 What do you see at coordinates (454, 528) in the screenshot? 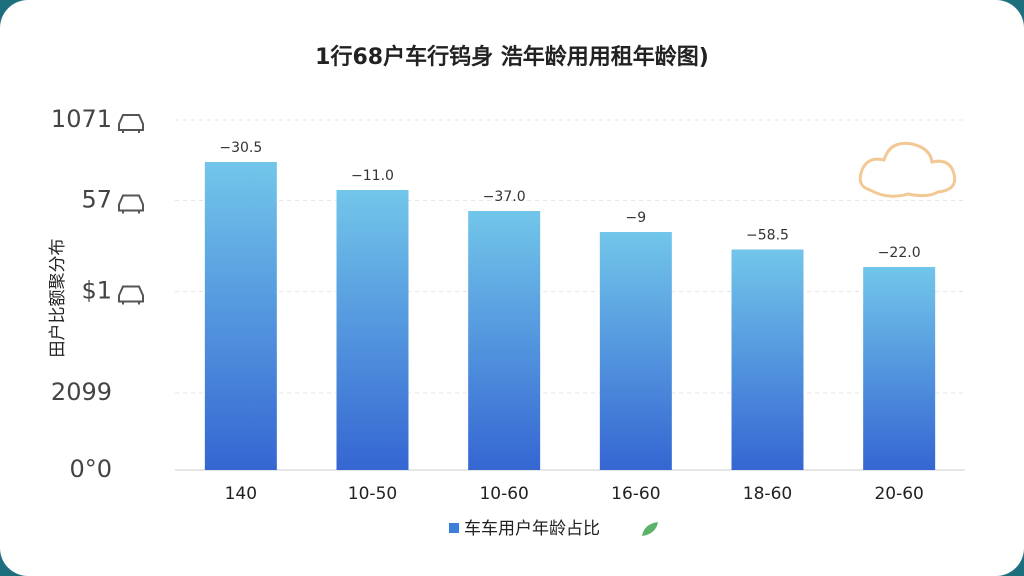
I see `legend-swatch` at bounding box center [454, 528].